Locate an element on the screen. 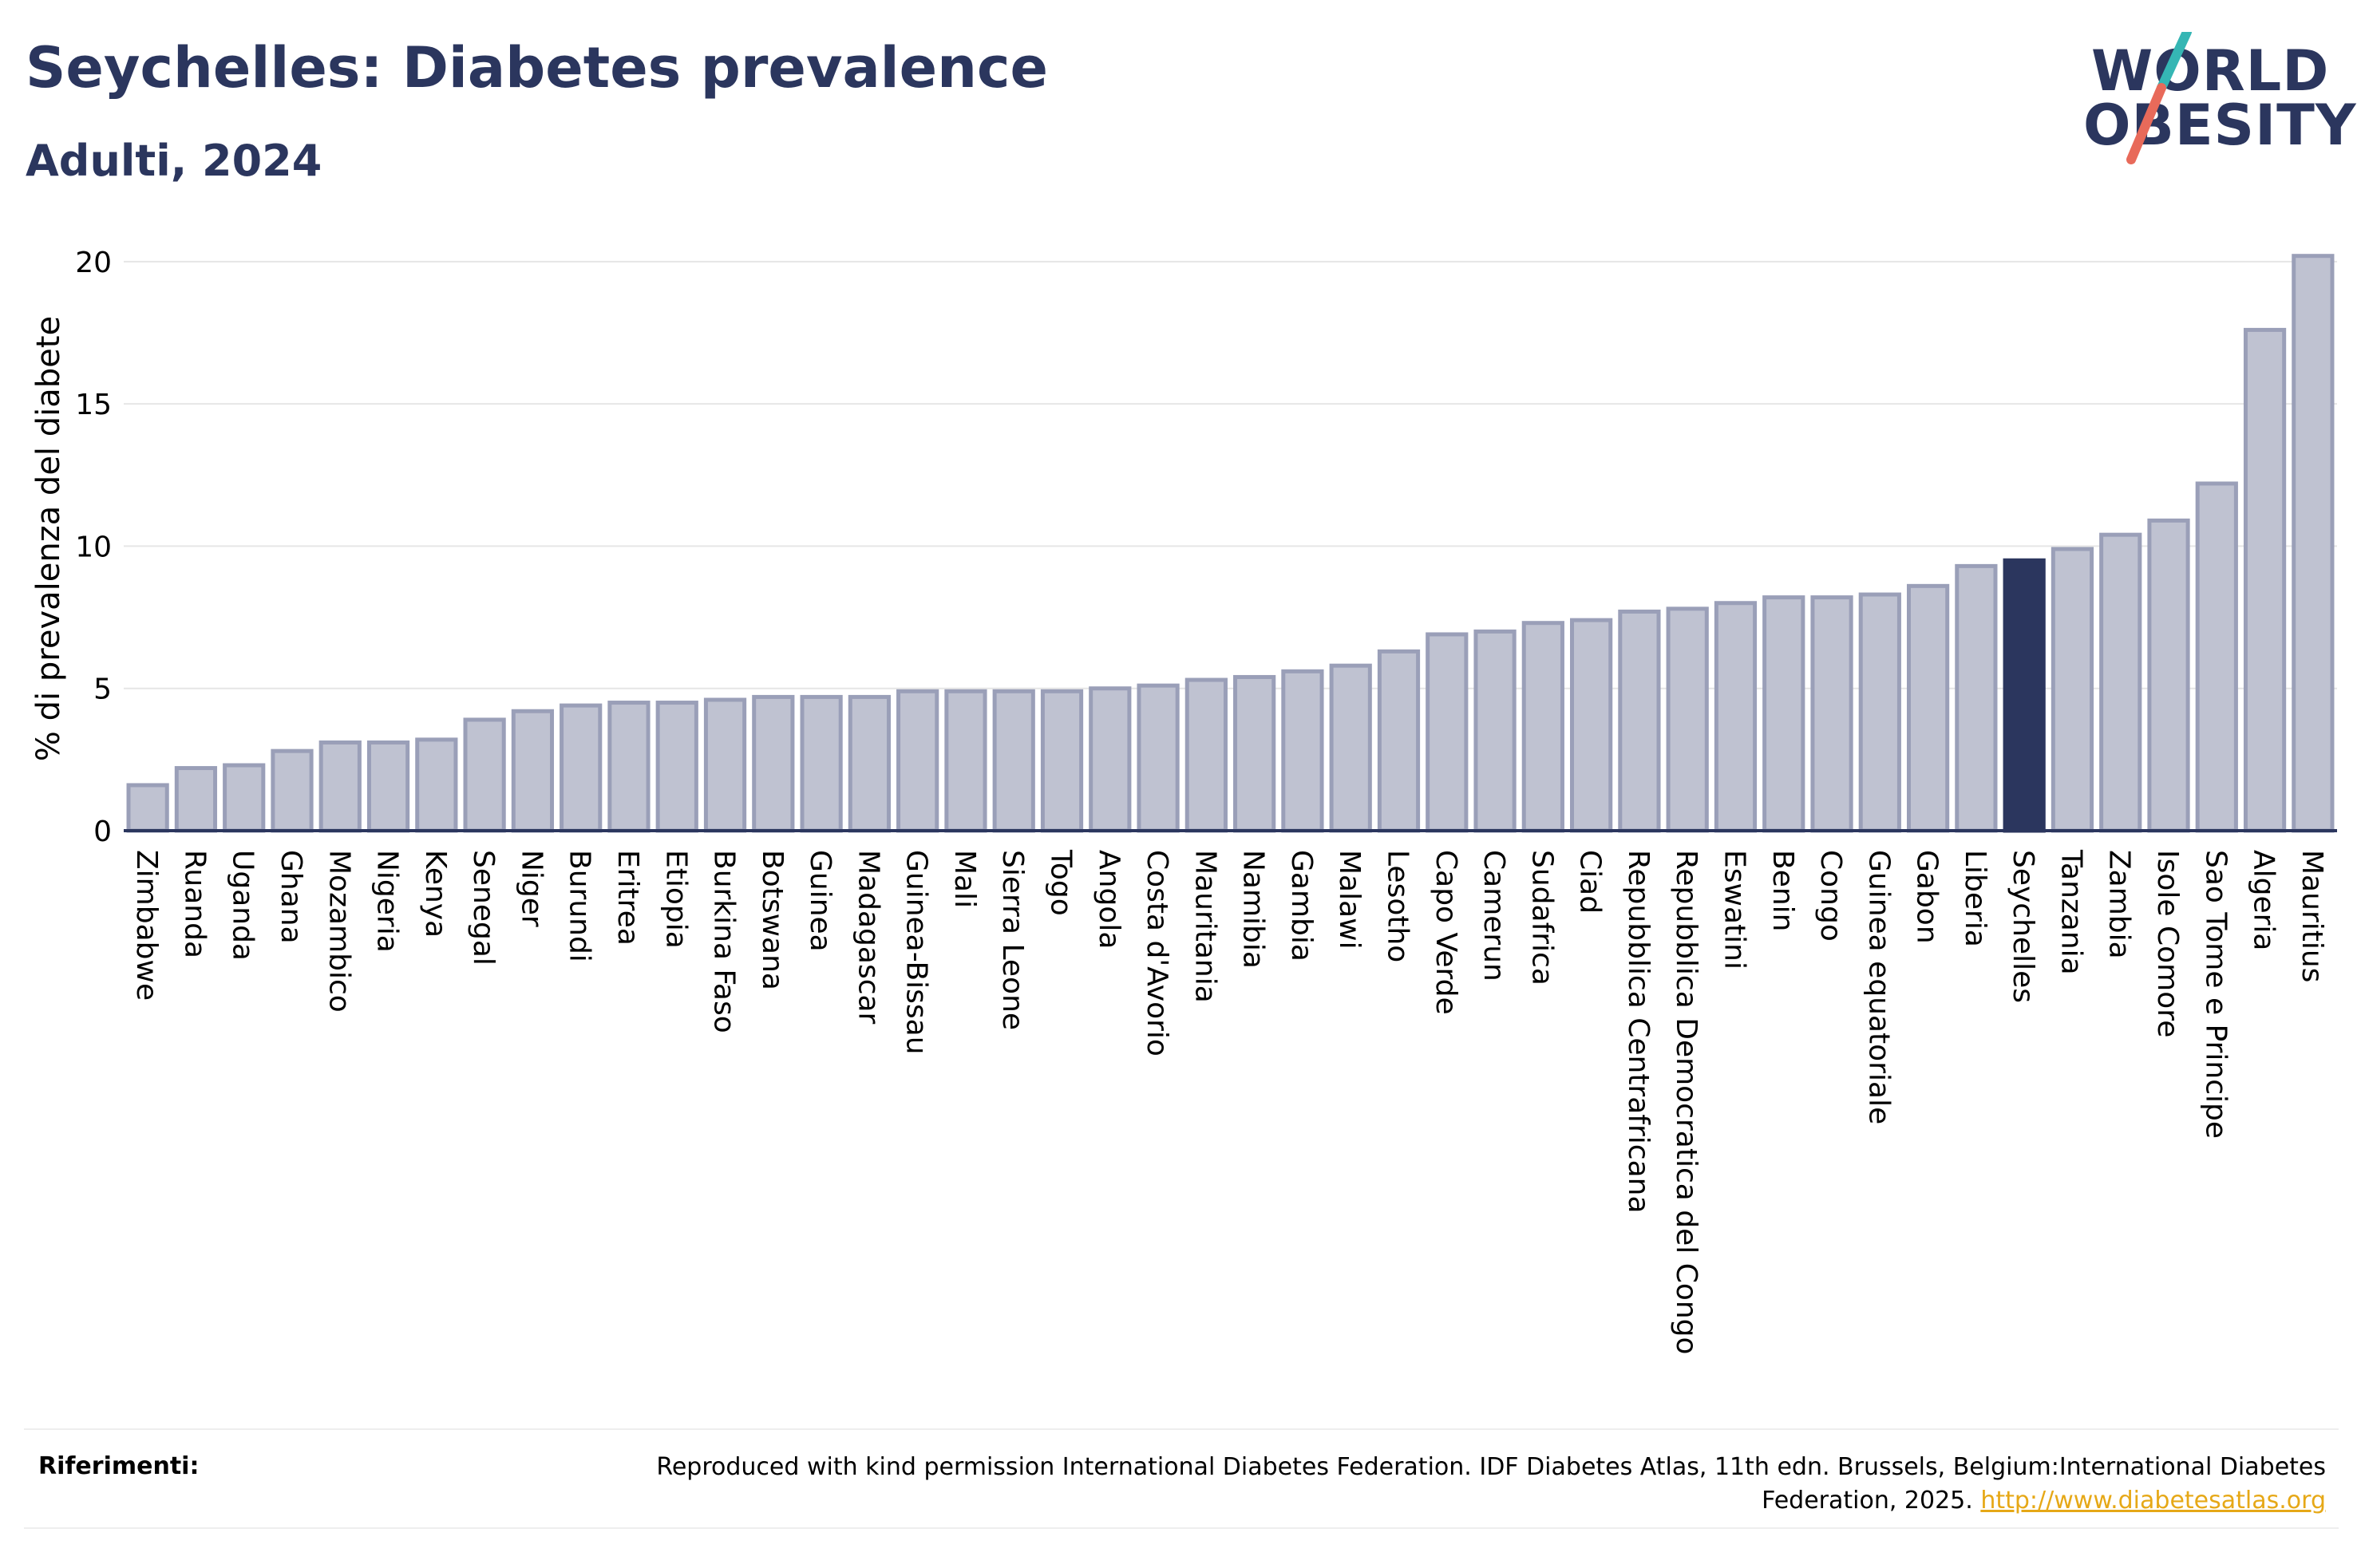  x-tick-label: Togo is located at coordinates (1061, 882).